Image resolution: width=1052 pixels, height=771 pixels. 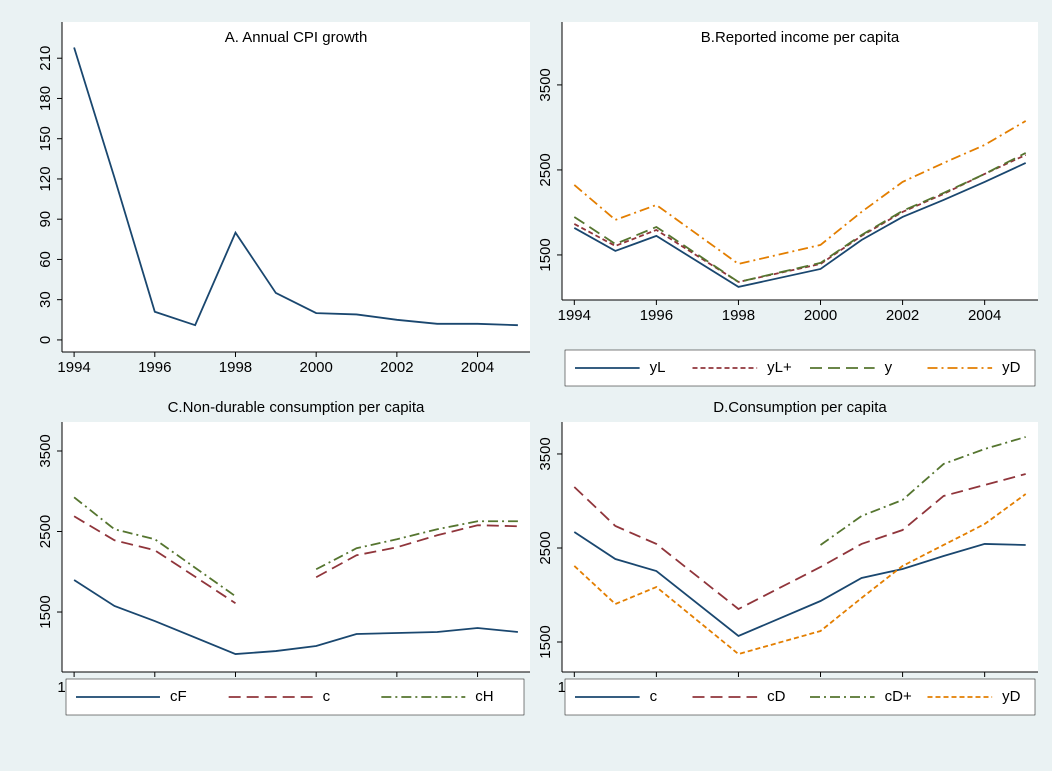 What do you see at coordinates (484, 696) in the screenshot?
I see `legend-label: cH` at bounding box center [484, 696].